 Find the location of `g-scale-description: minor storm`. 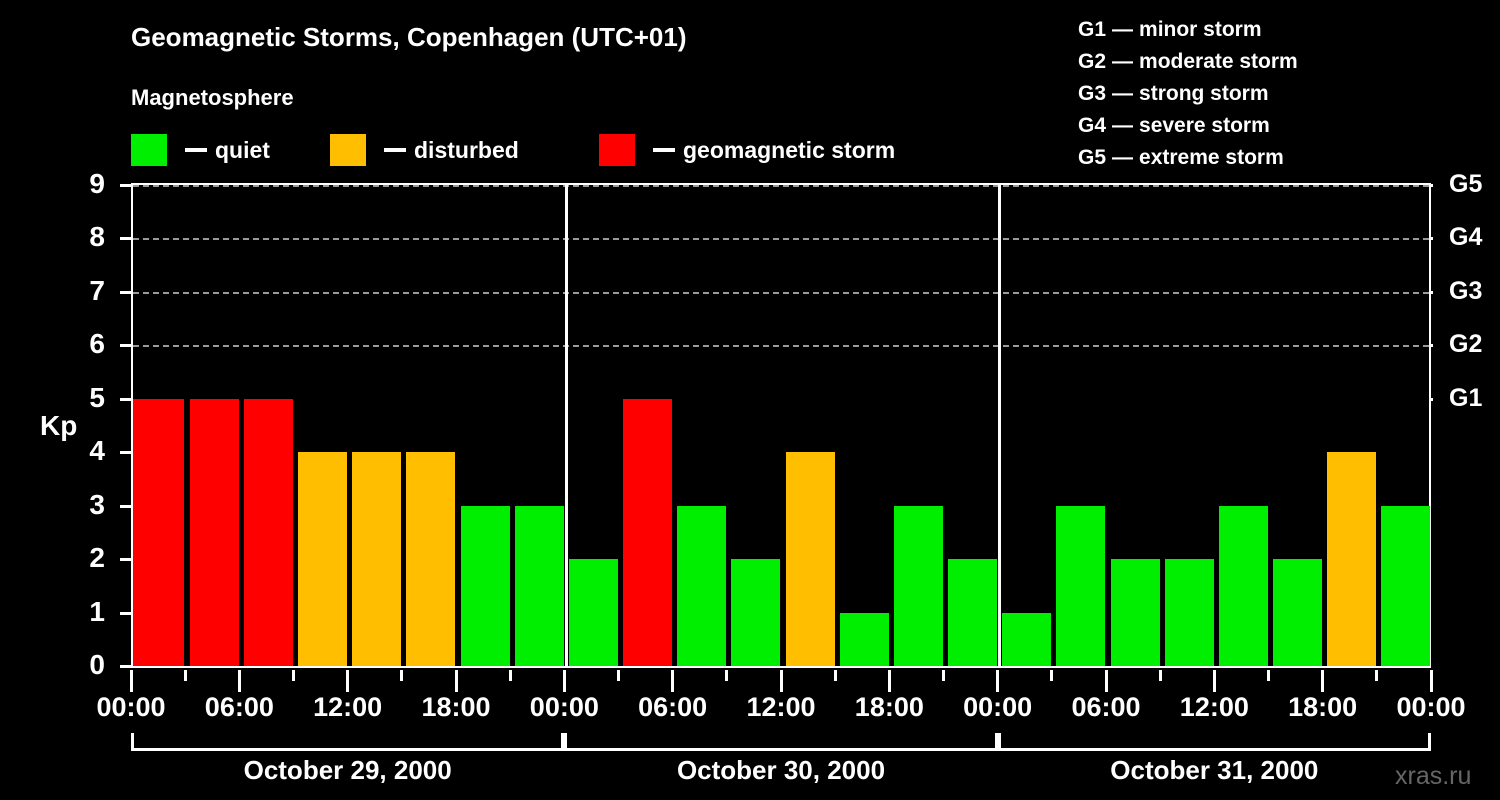

g-scale-description: minor storm is located at coordinates (1200, 29).